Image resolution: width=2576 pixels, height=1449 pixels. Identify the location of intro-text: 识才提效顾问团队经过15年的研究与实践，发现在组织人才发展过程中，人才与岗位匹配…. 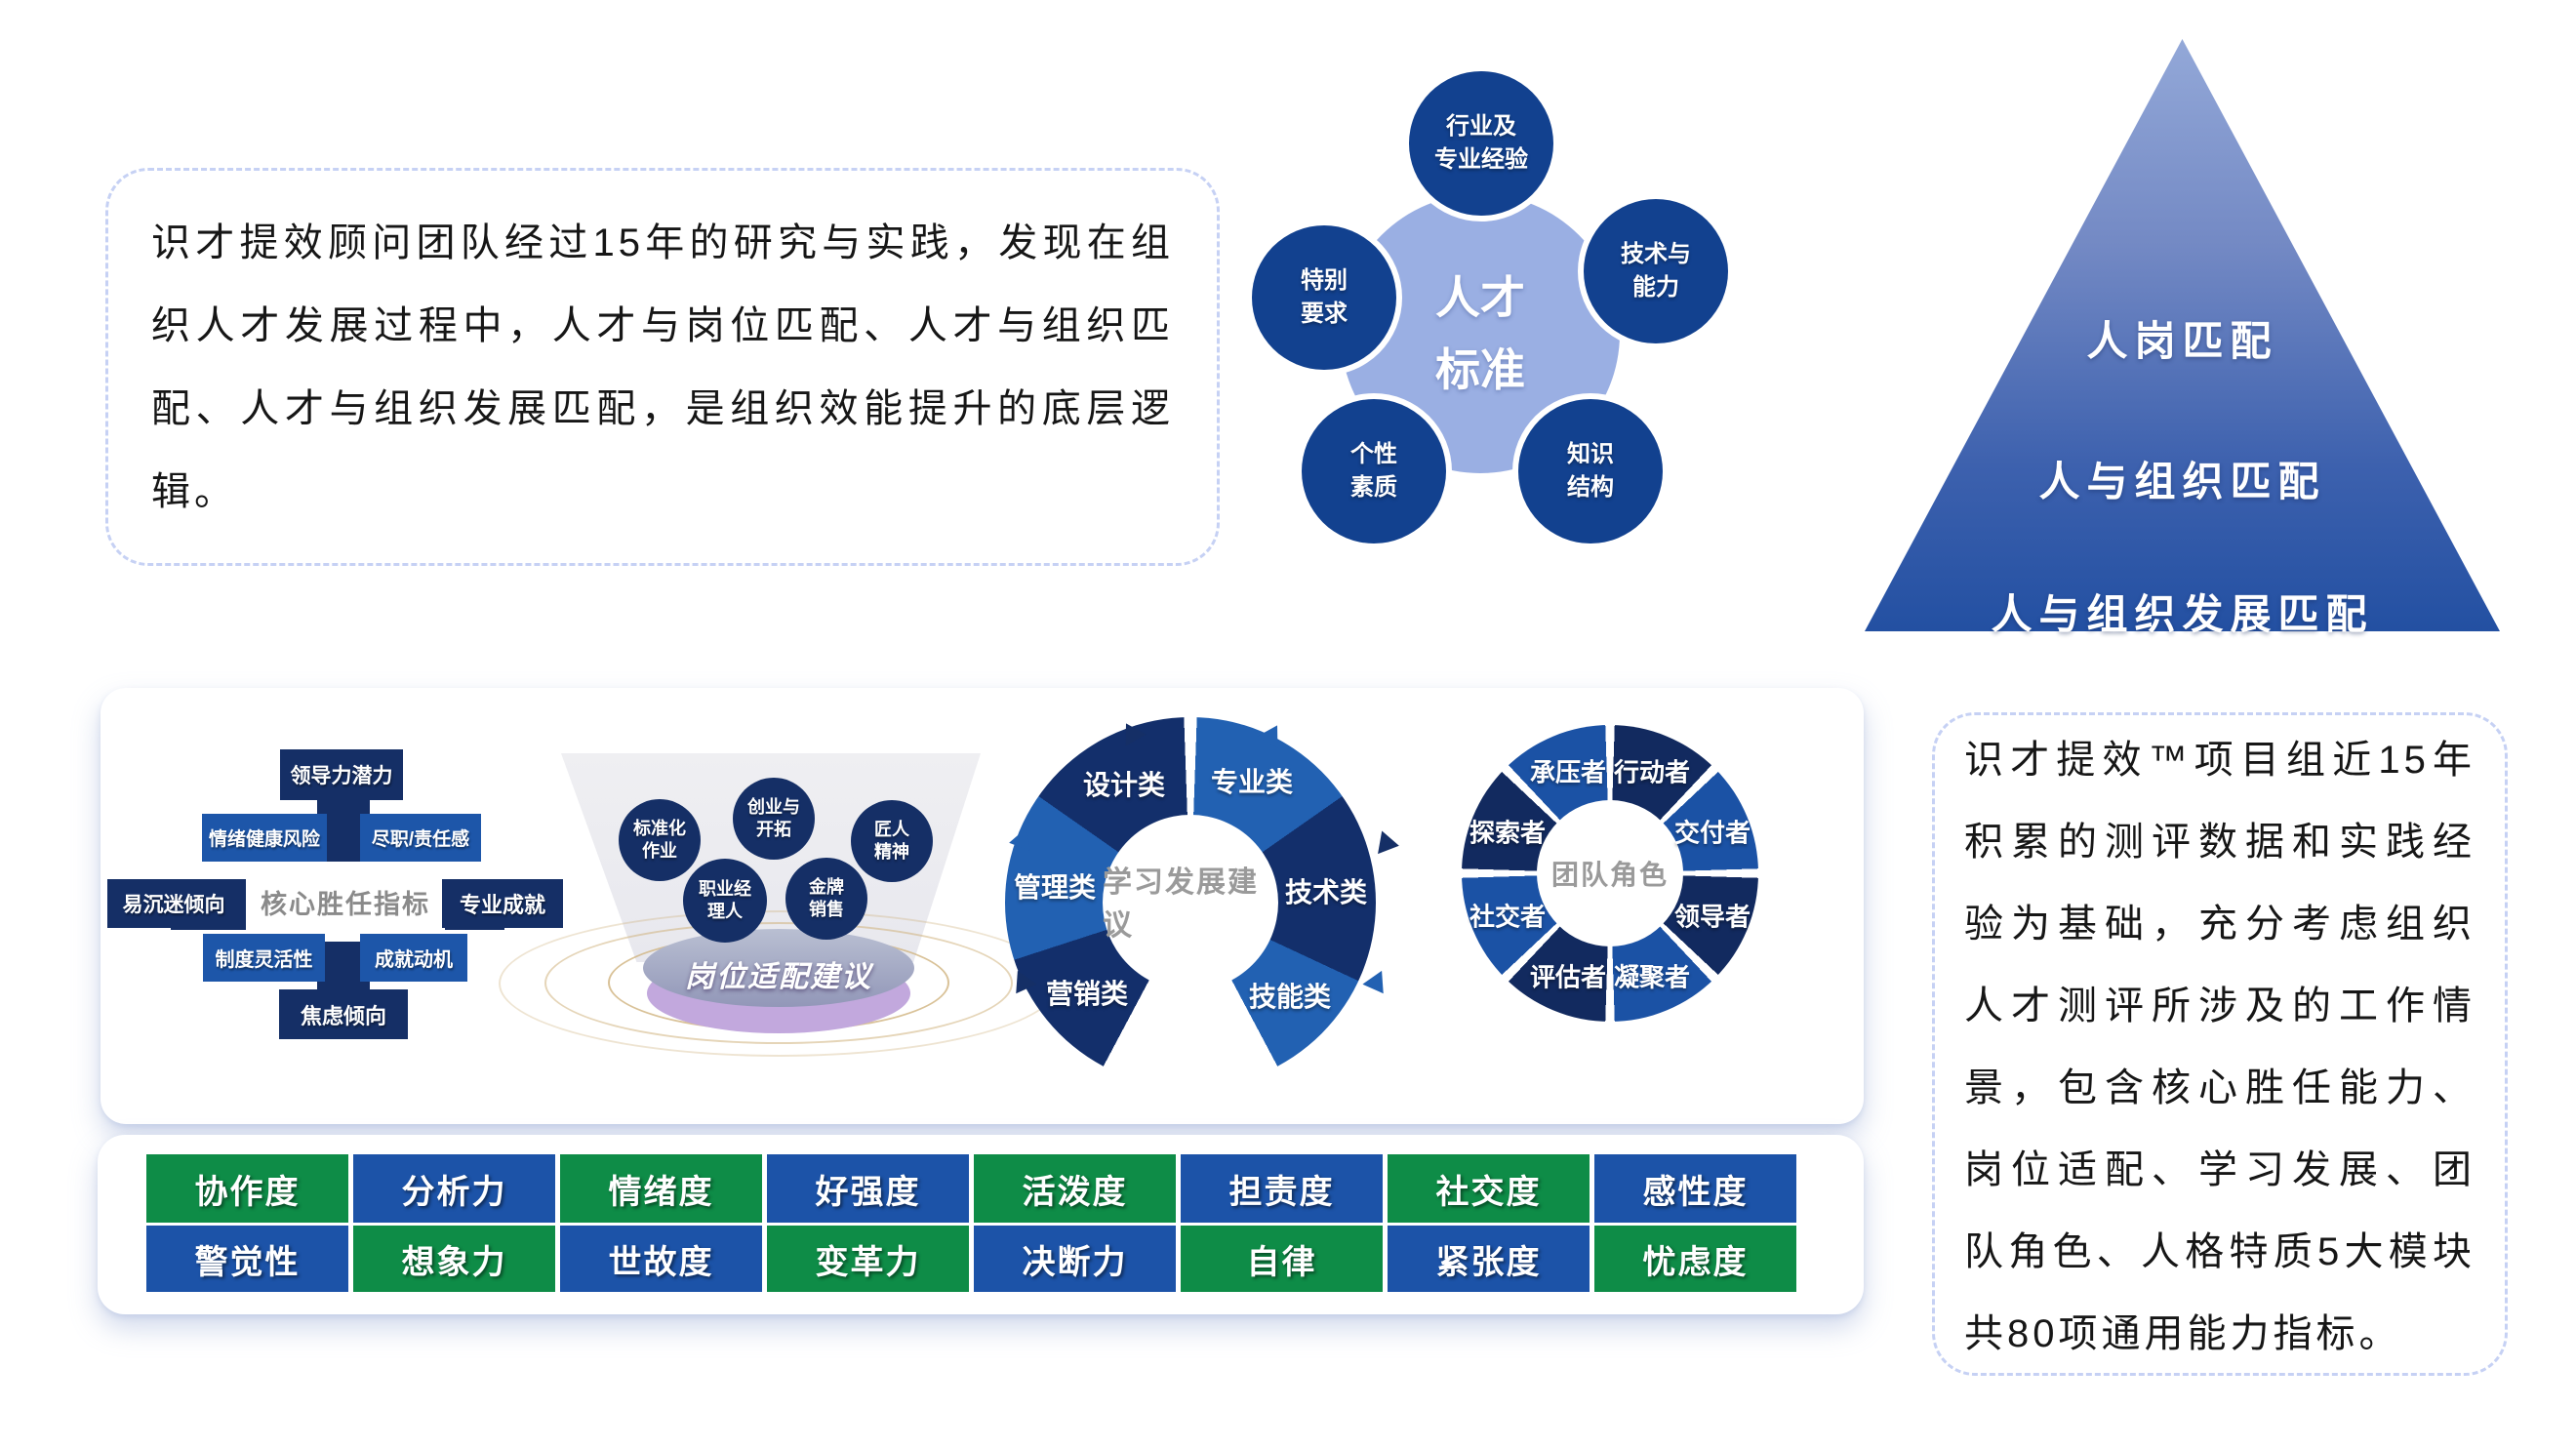
(662, 367).